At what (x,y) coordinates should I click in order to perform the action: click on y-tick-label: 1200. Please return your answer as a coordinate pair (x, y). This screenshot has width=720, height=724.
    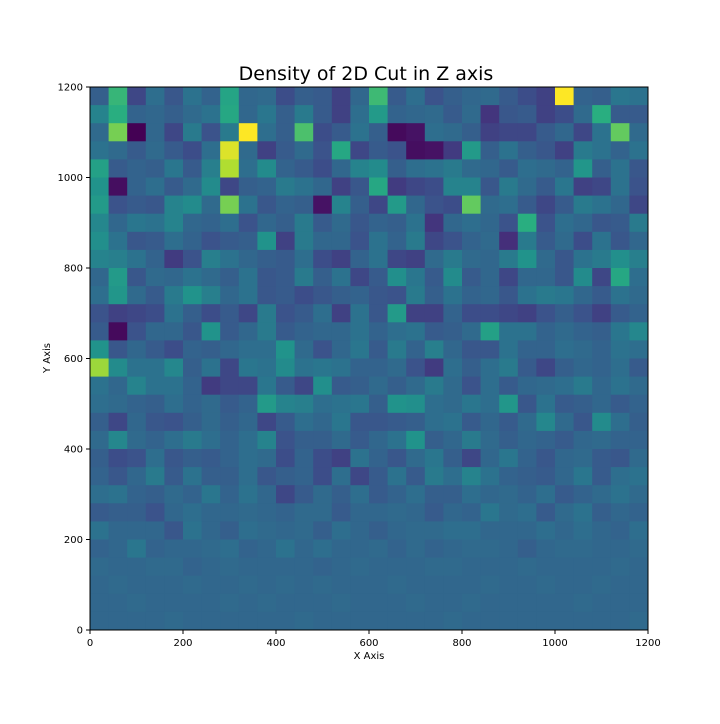
    Looking at the image, I should click on (70, 88).